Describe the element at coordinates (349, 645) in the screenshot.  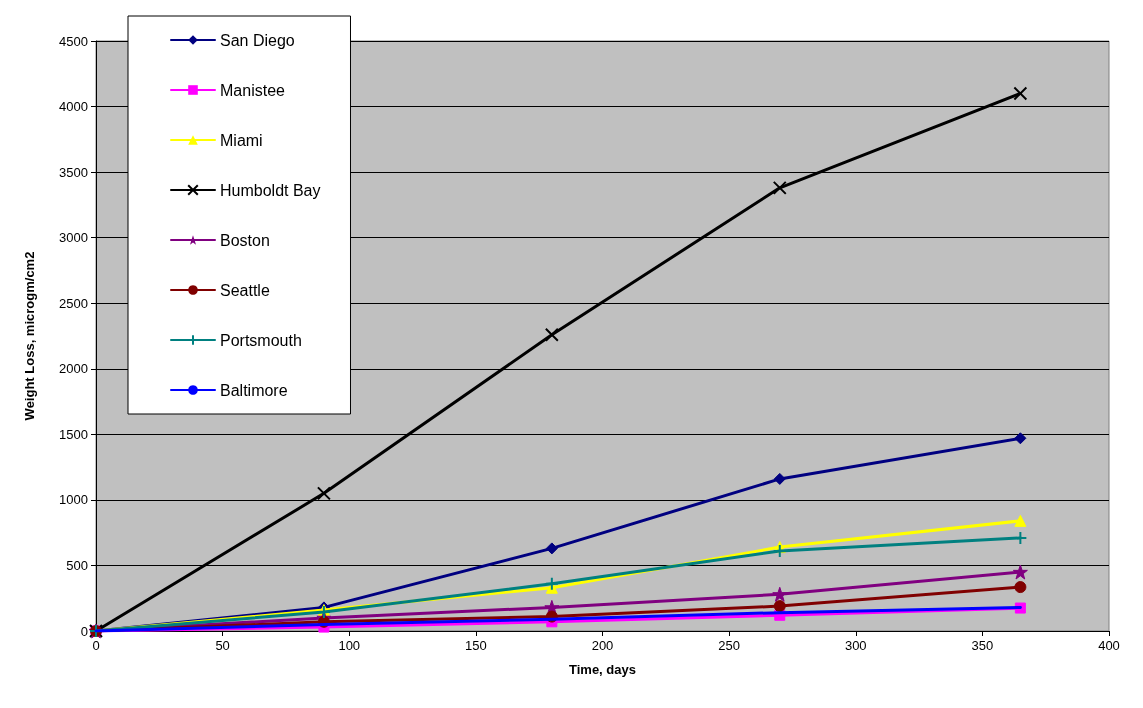
I see `x-tick-label: 100` at that location.